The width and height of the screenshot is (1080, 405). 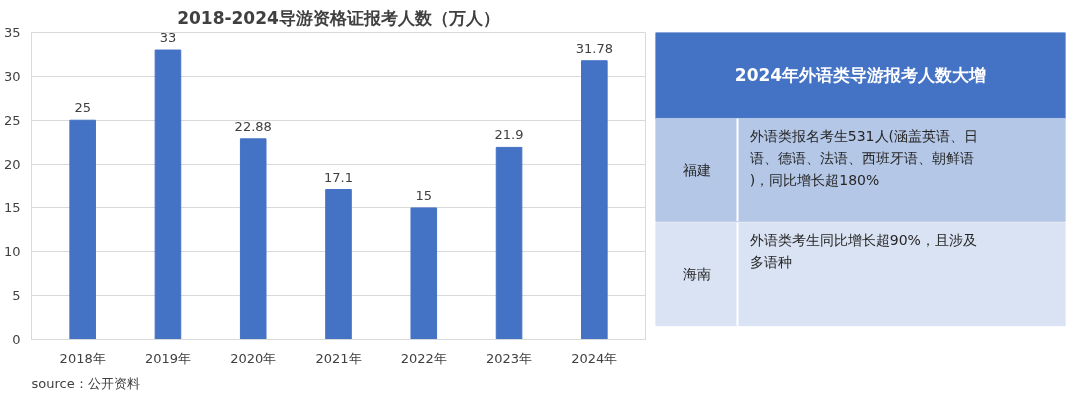 I want to click on text: 海南, so click(x=696, y=274).